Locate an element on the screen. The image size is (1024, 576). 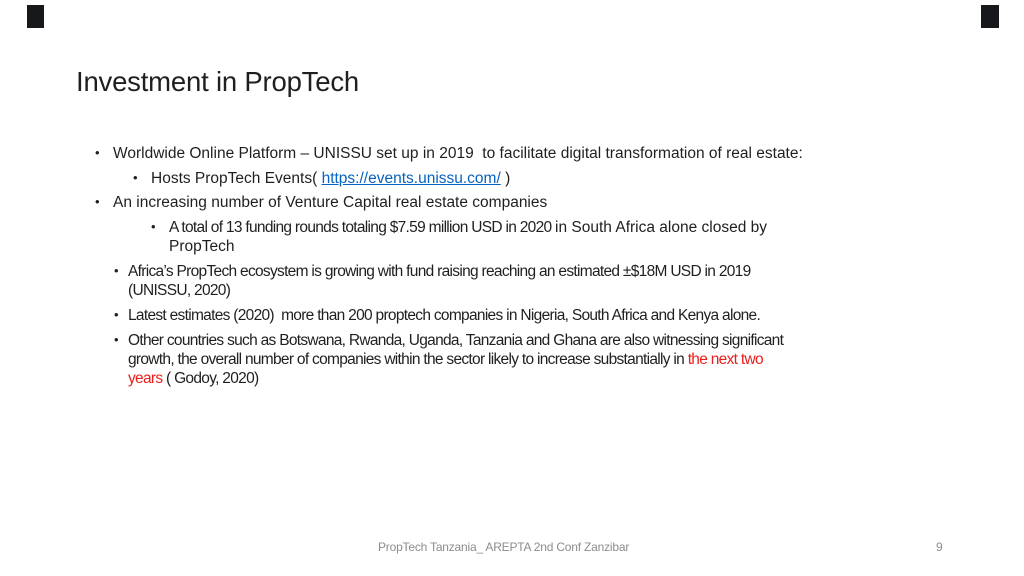
page-number: 9 is located at coordinates (939, 547).